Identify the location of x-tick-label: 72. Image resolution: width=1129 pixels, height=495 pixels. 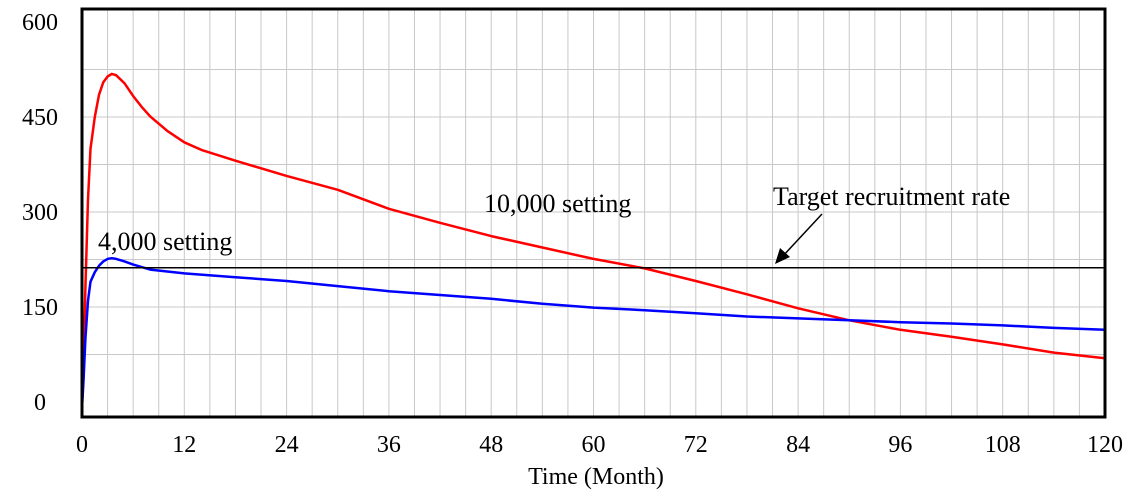
(696, 445).